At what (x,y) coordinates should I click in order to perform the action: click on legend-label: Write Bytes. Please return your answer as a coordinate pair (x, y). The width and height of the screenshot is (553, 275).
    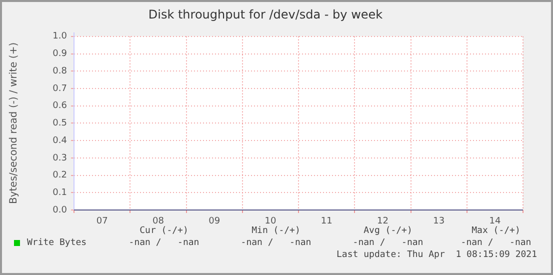
    Looking at the image, I should click on (57, 243).